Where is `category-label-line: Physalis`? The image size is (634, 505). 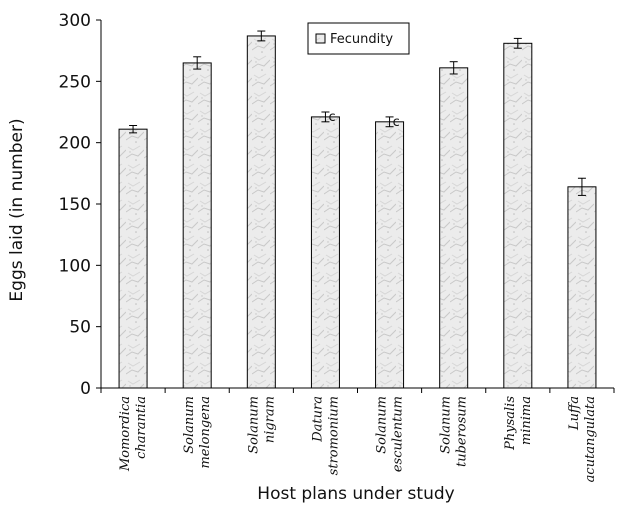
category-label-line: Physalis is located at coordinates (510, 423).